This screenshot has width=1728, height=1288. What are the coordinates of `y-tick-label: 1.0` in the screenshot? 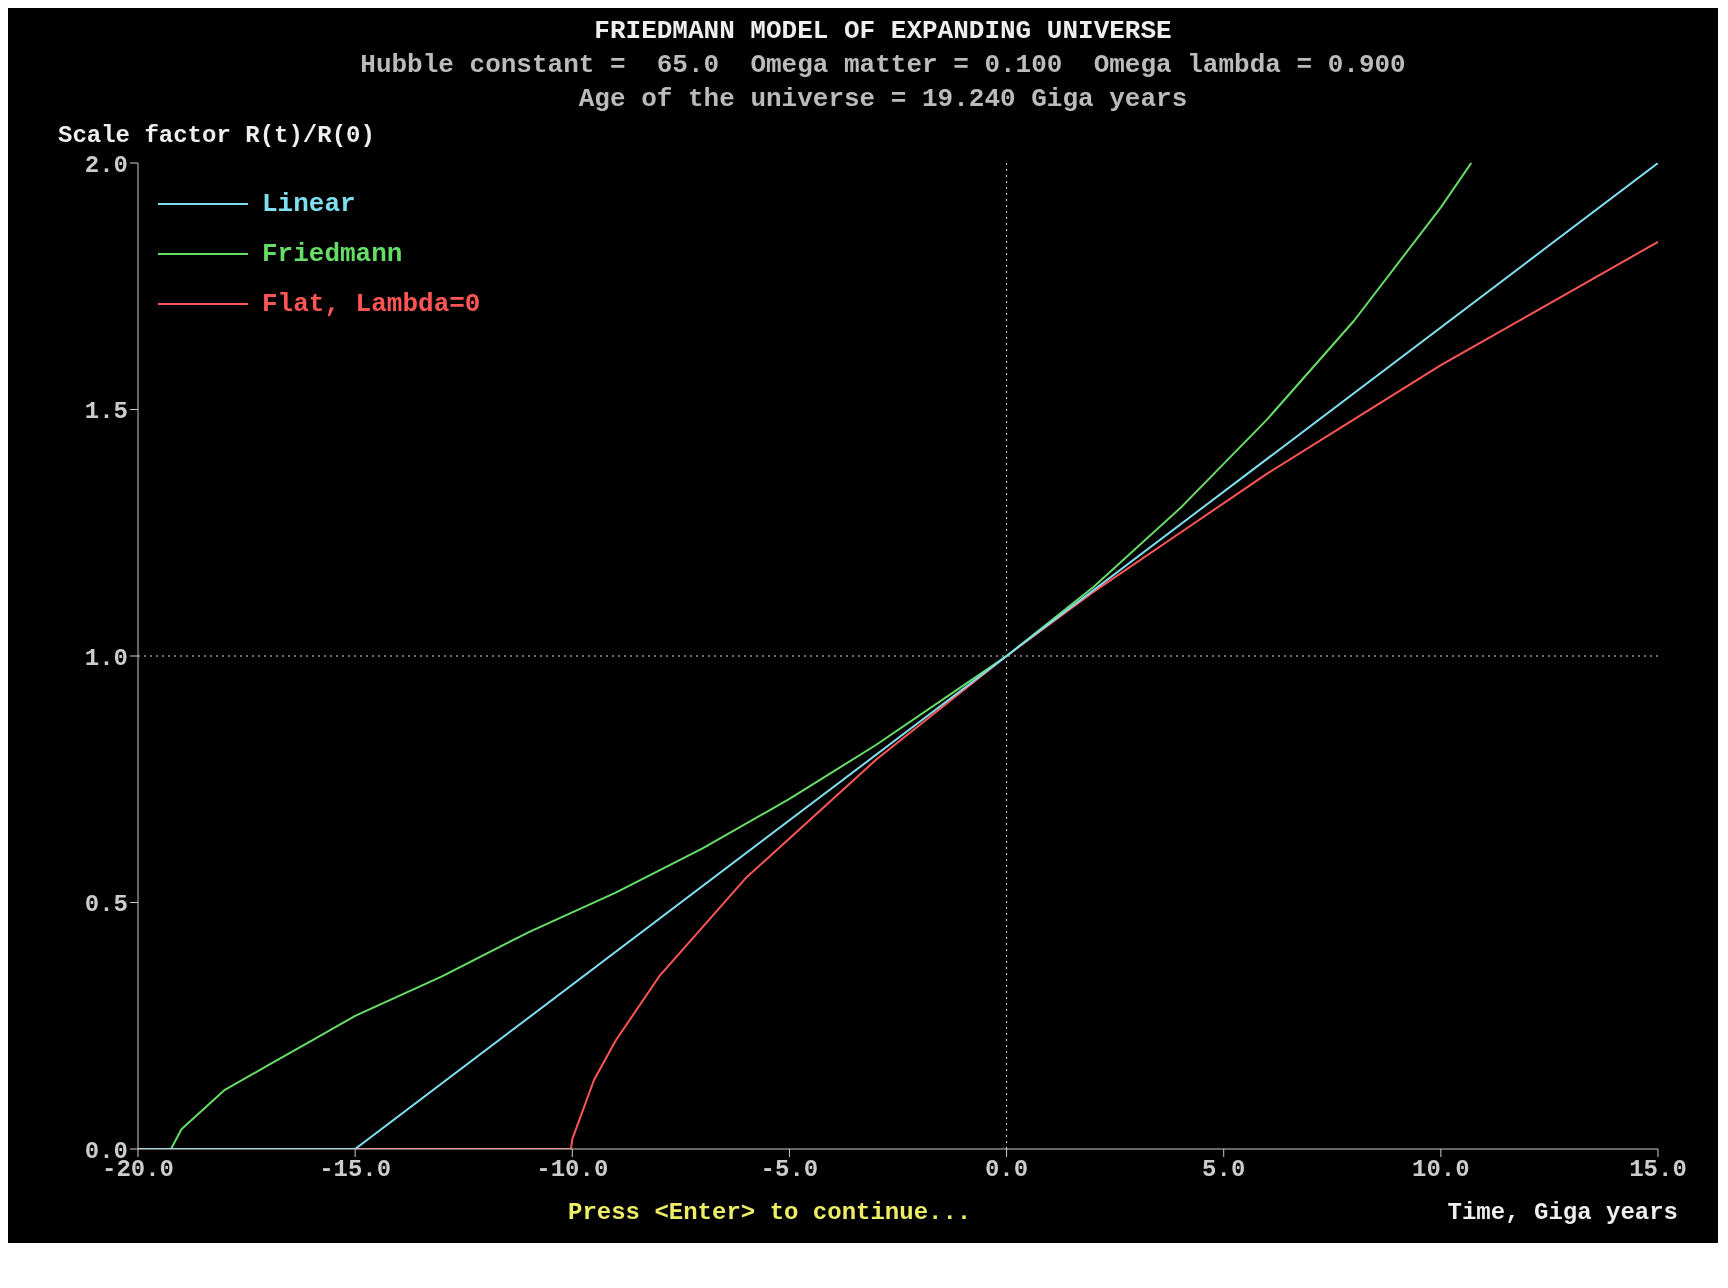 It's located at (106, 658).